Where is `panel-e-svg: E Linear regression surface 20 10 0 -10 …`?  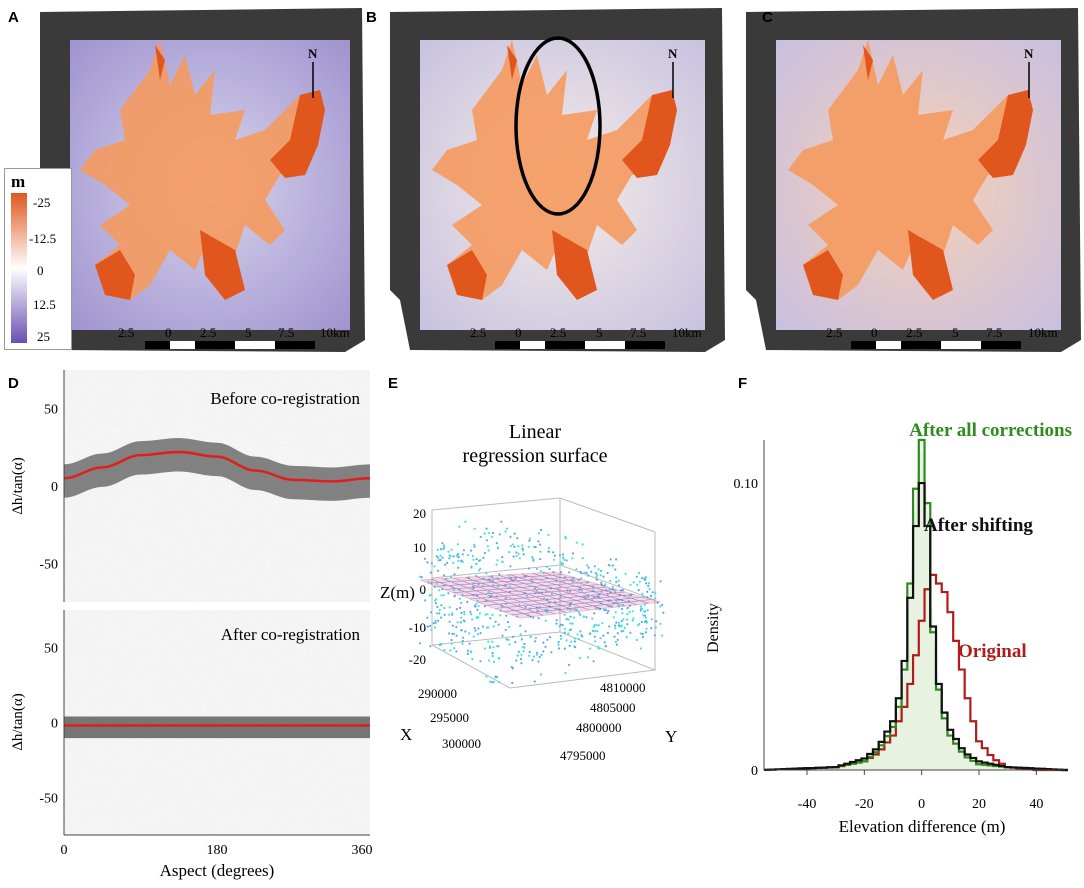
panel-e-svg: E Linear regression surface 20 10 0 -10 … is located at coordinates (528, 569).